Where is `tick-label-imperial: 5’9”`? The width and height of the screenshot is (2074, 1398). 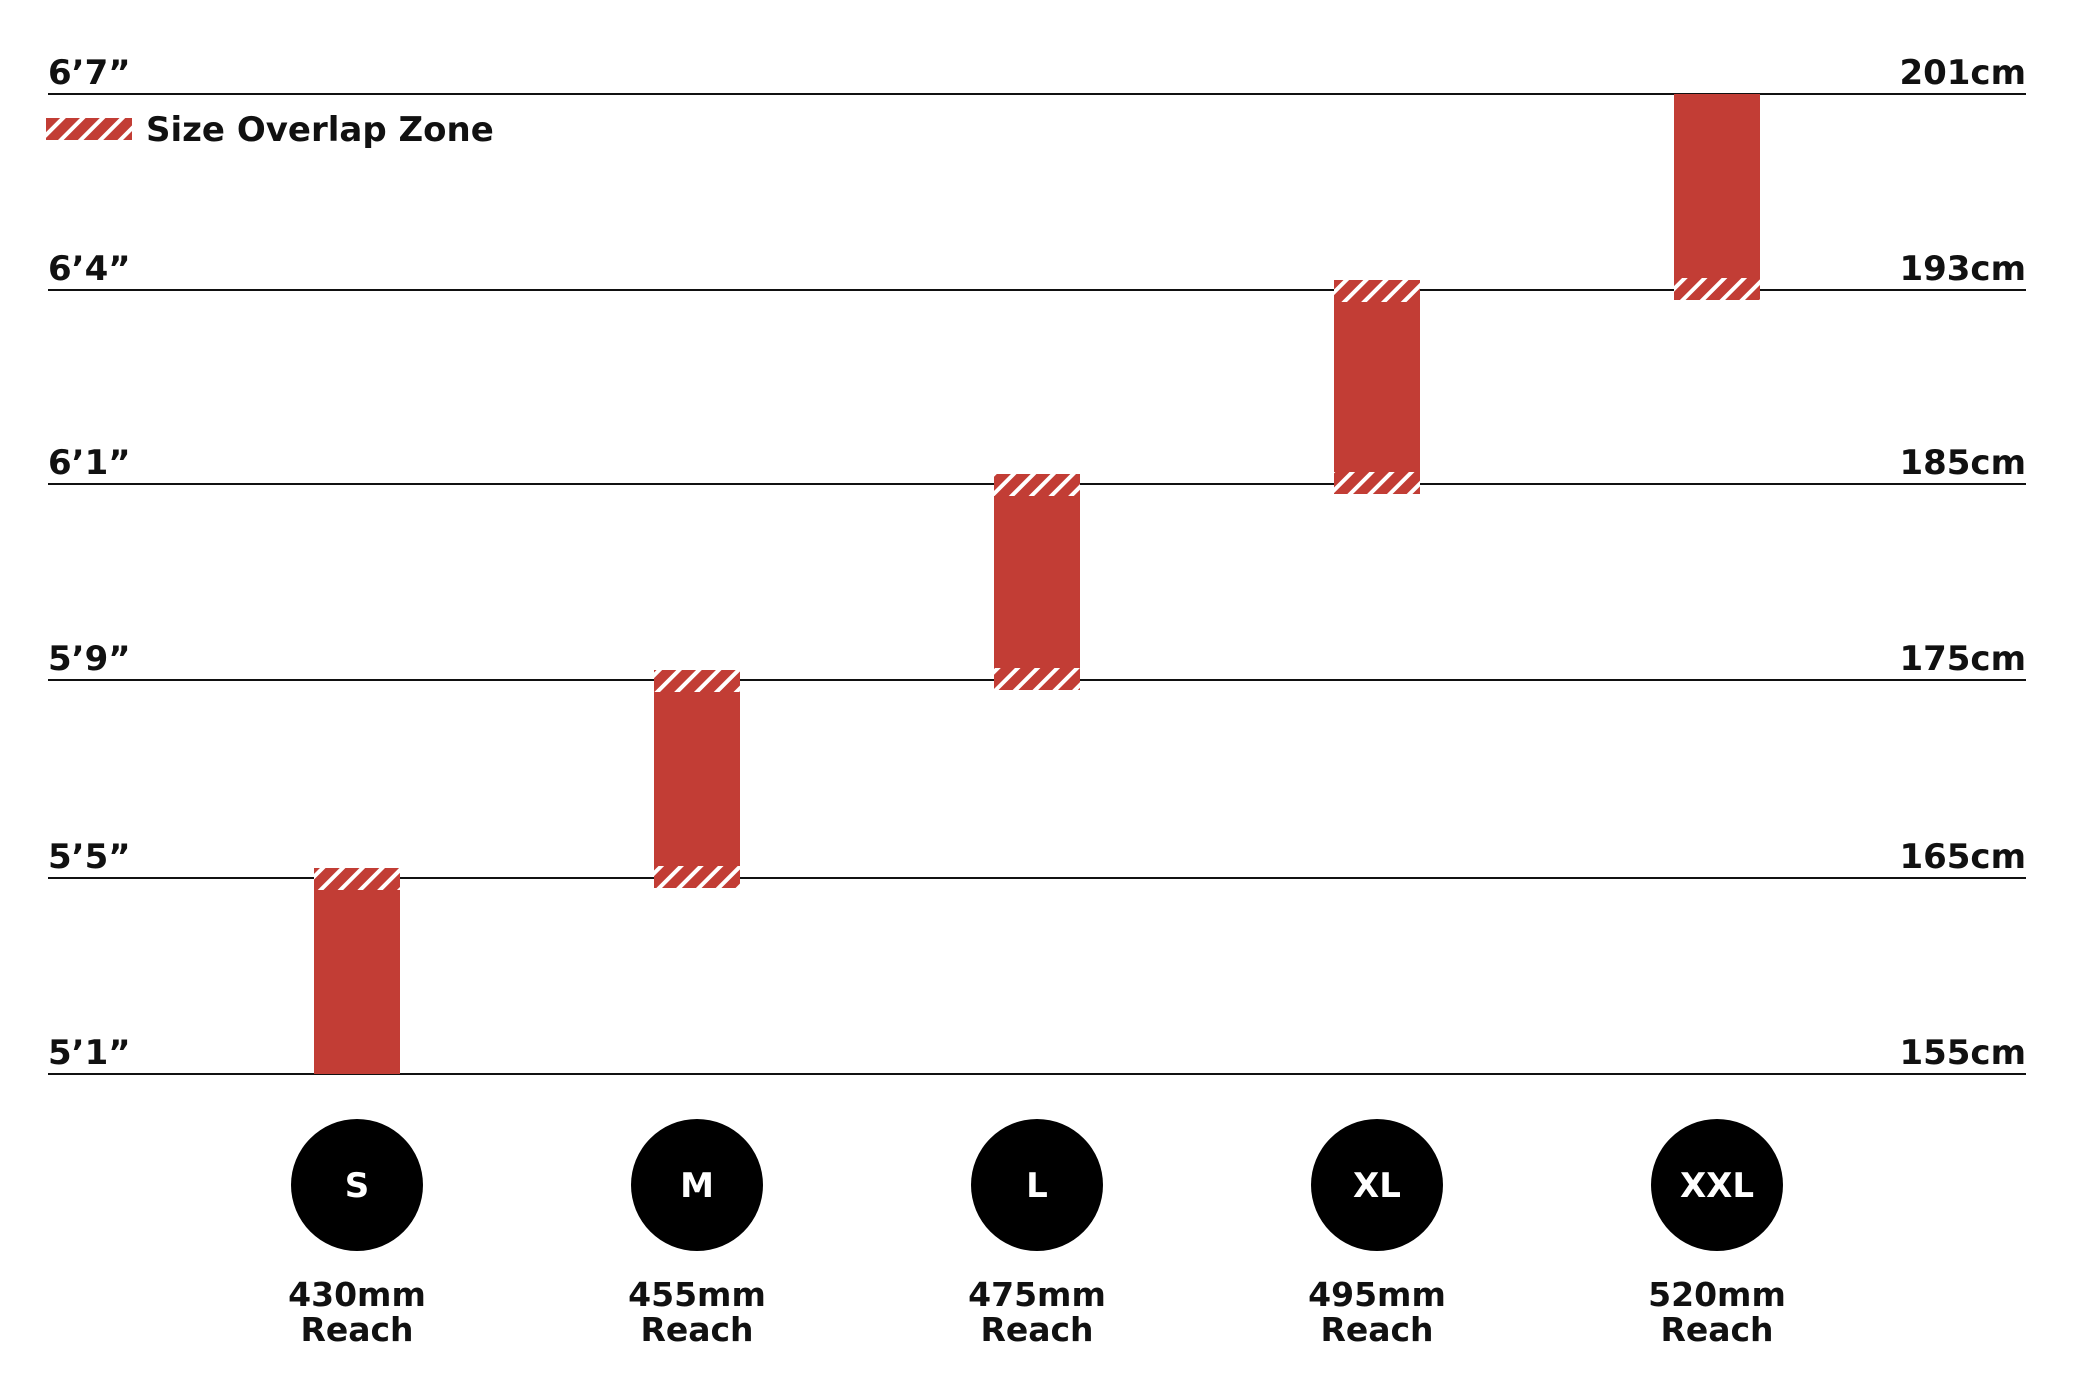 tick-label-imperial: 5’9” is located at coordinates (89, 659).